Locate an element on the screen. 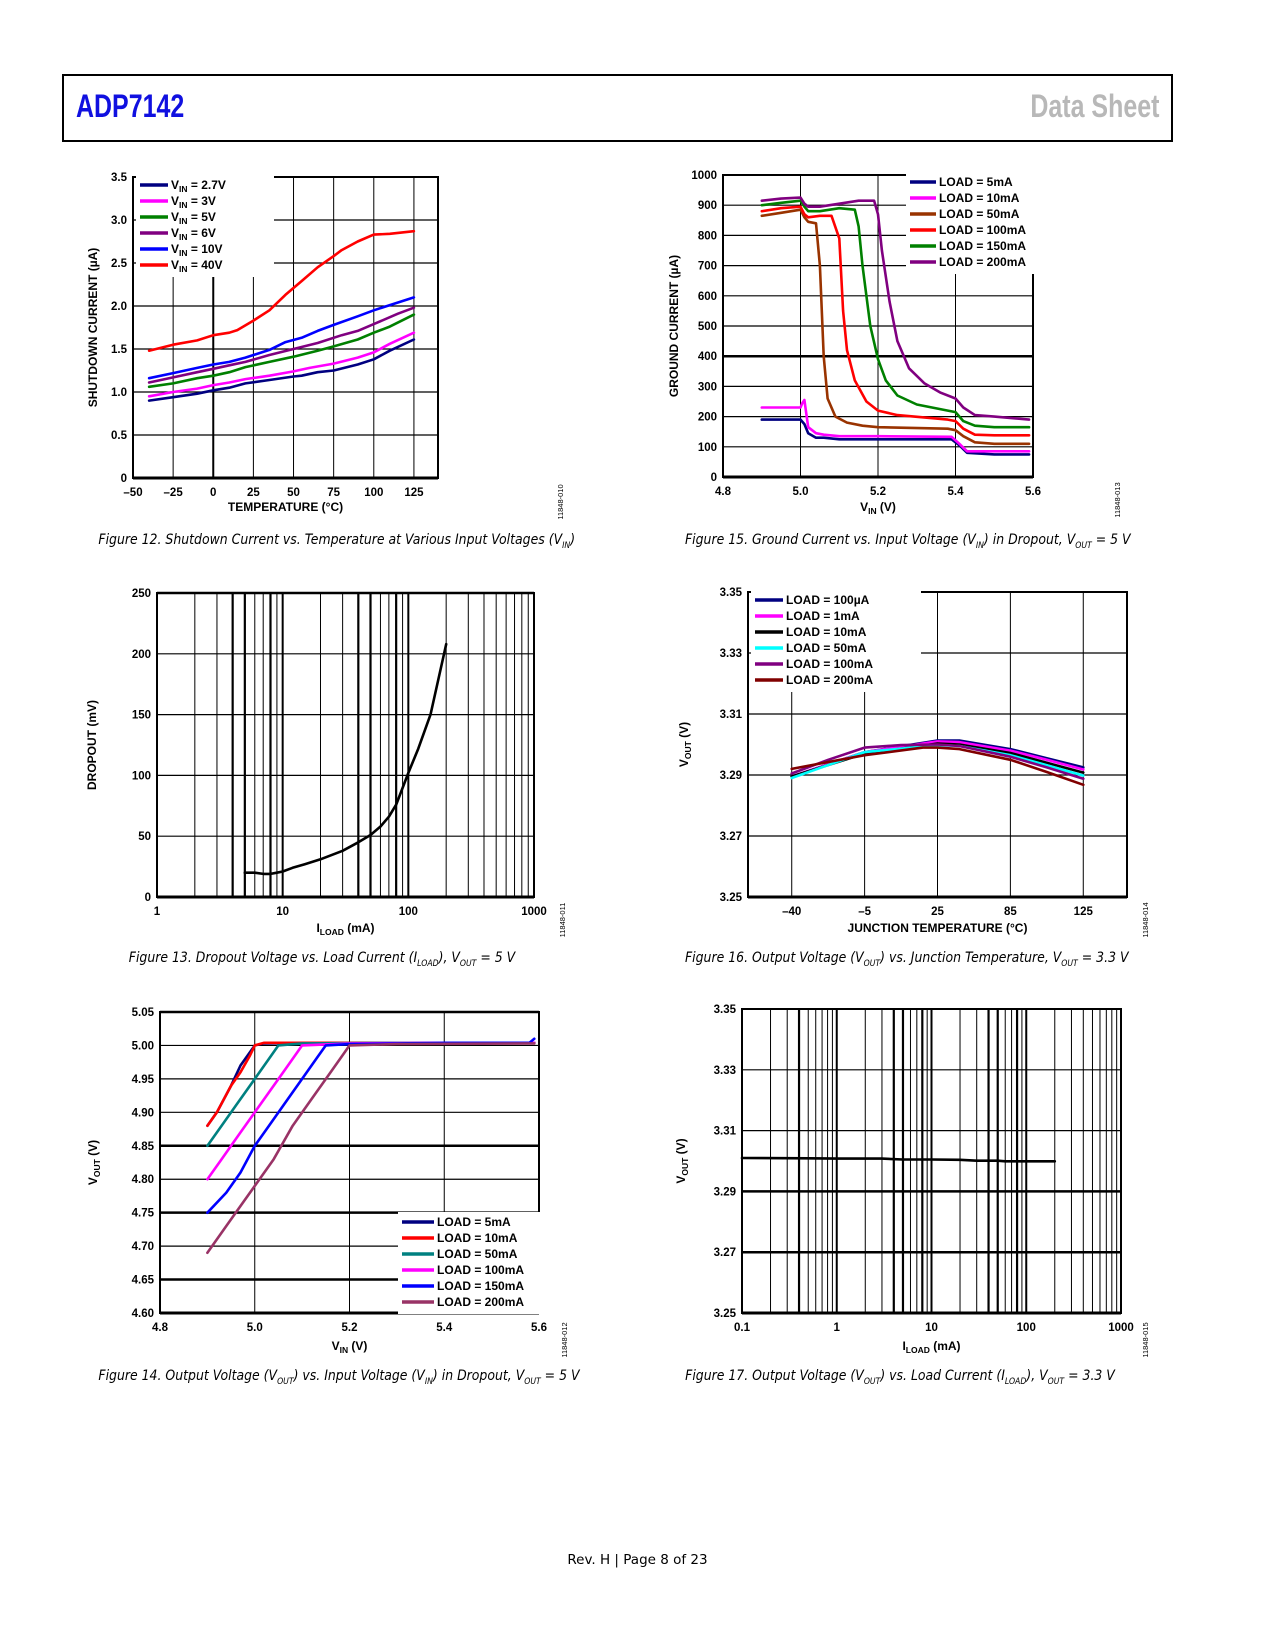 The height and width of the screenshot is (1650, 1275). y-tick-label: 900 is located at coordinates (707, 206).